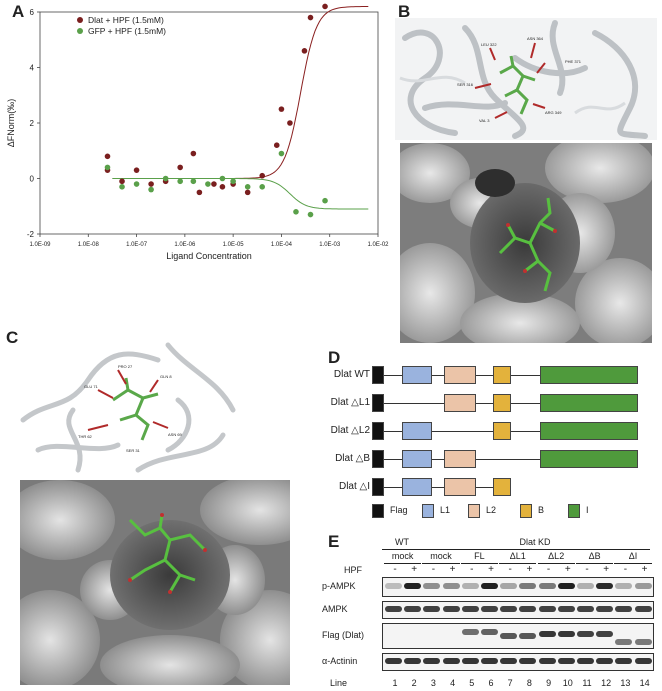 This screenshot has width=662, height=691. Describe the element at coordinates (32, 12) in the screenshot. I see `y-tick-label: 6` at that location.